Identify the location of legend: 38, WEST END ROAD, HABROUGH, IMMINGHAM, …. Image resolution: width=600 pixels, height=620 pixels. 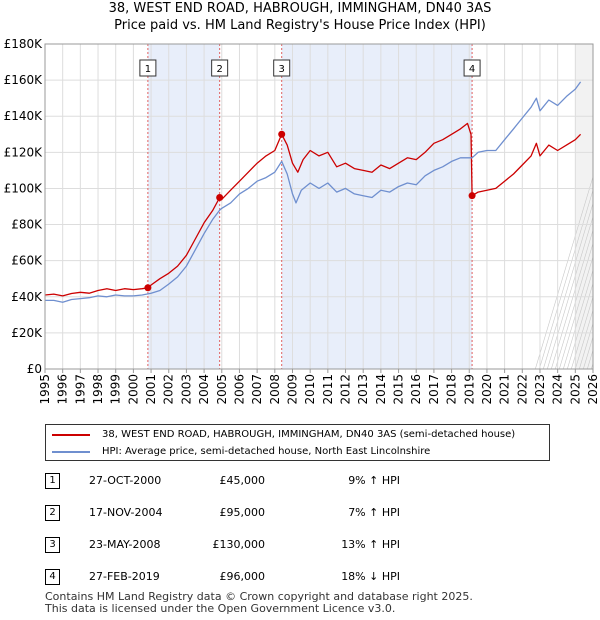
(297, 442).